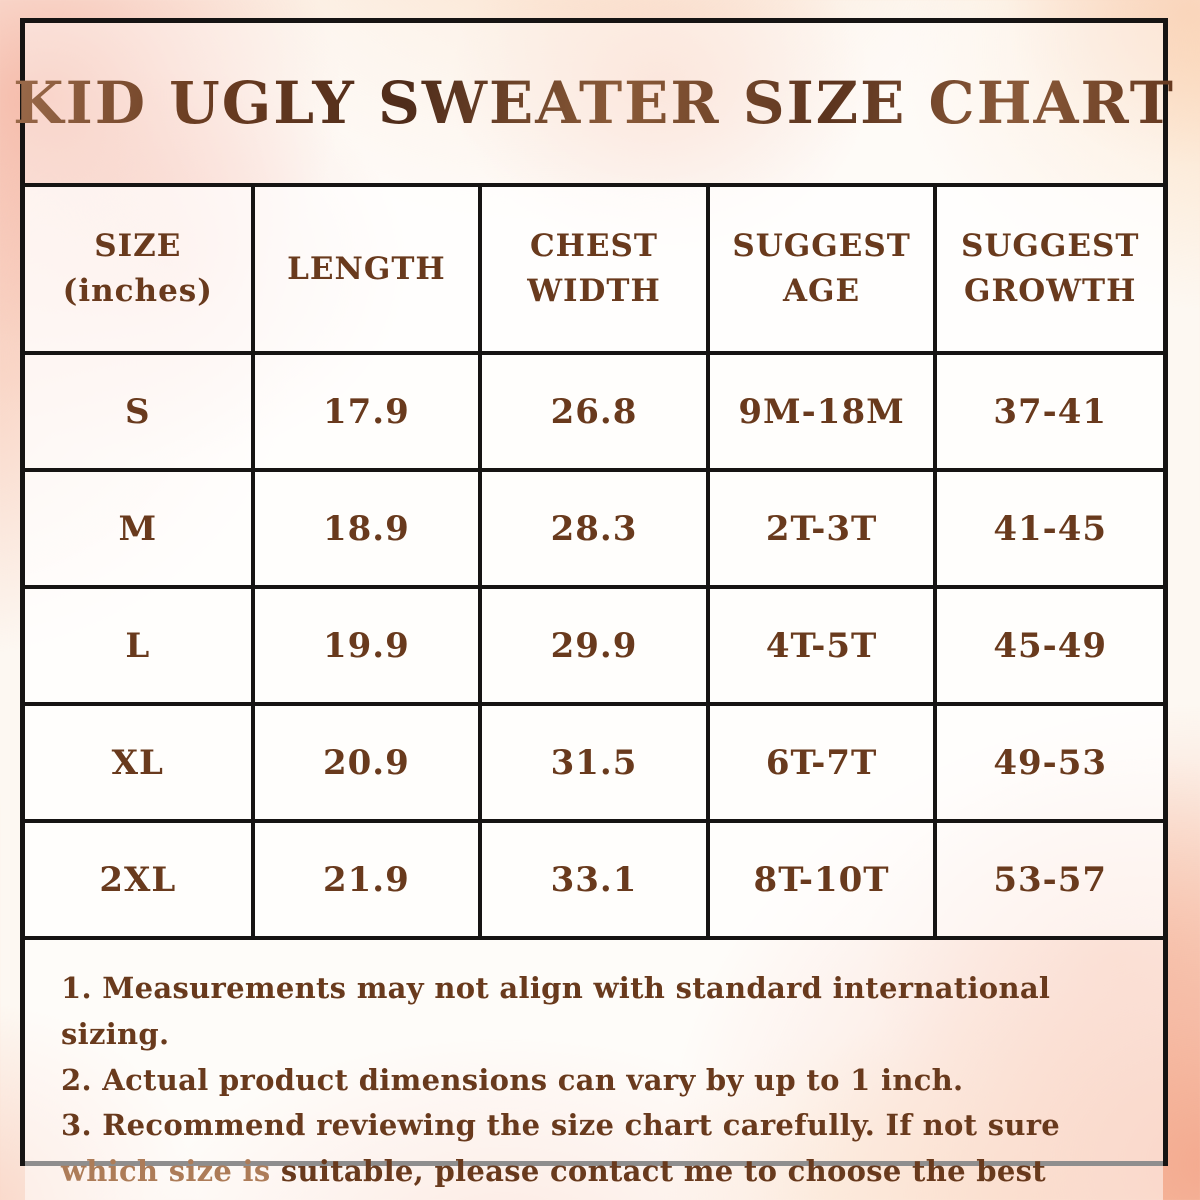 The image size is (1200, 1200). Describe the element at coordinates (821, 762) in the screenshot. I see `value-cell: 6T-7T` at that location.